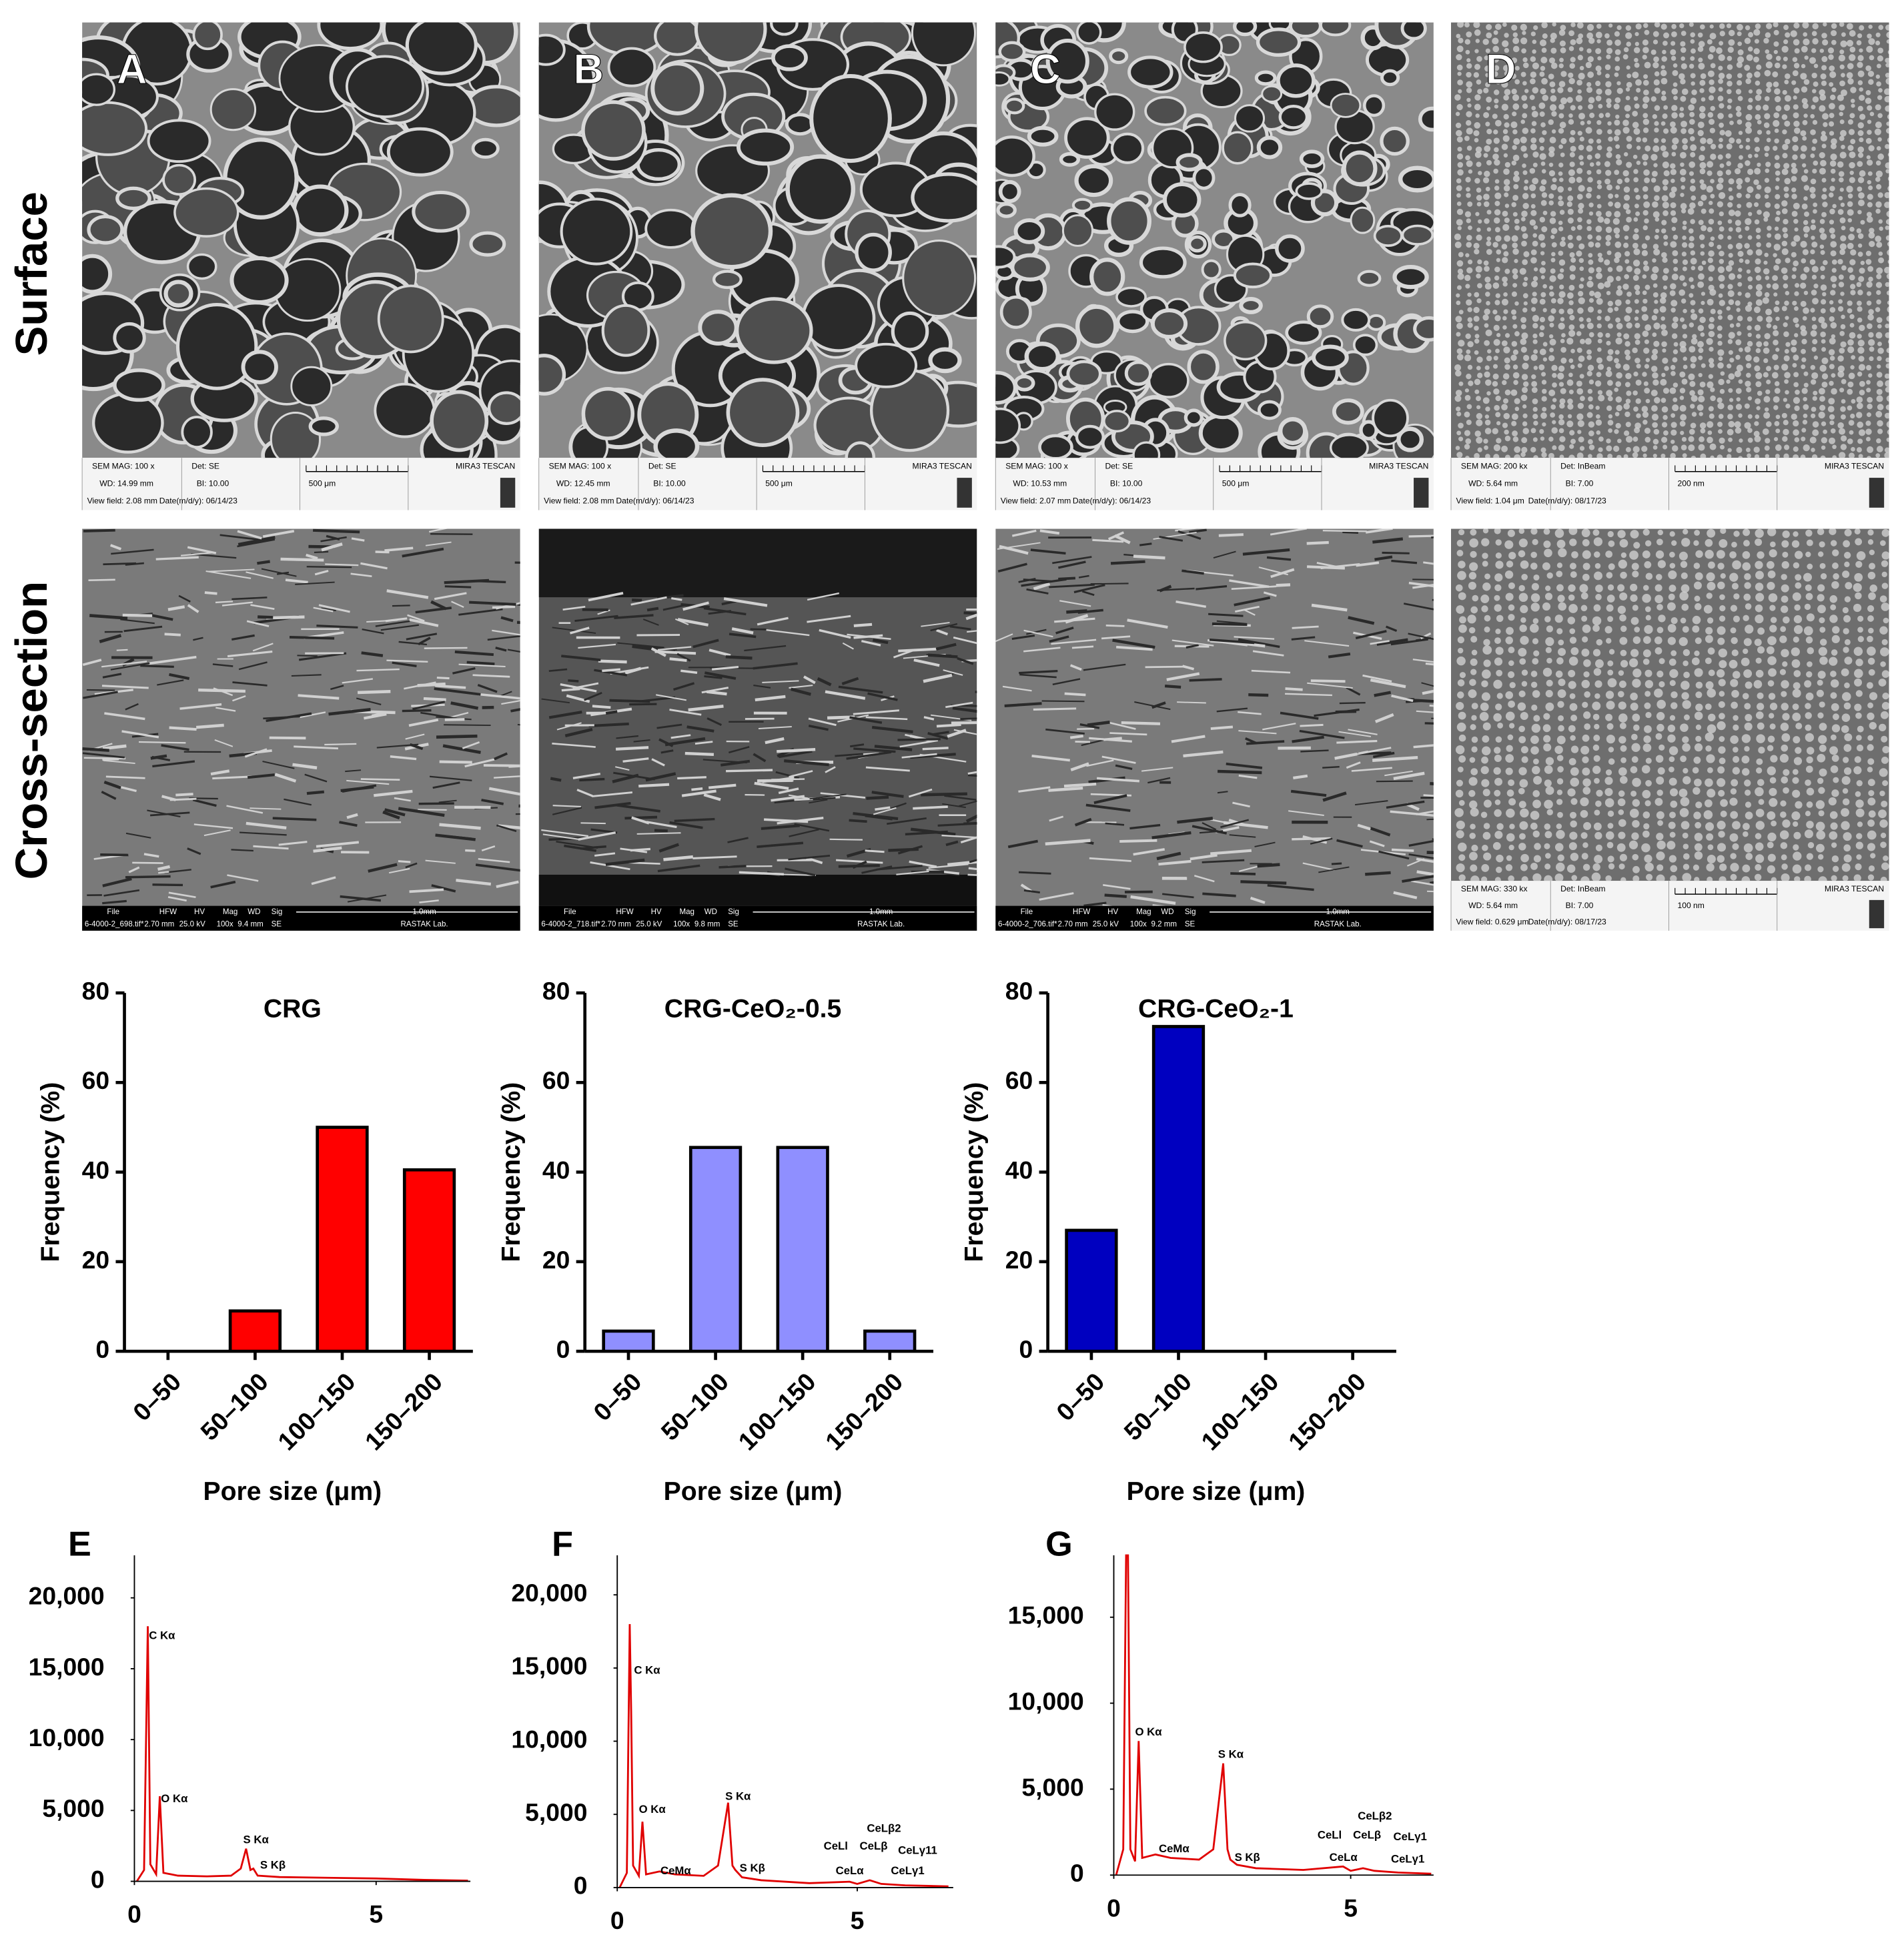 This screenshot has width=1904, height=1951. I want to click on texture, so click(757, 717).